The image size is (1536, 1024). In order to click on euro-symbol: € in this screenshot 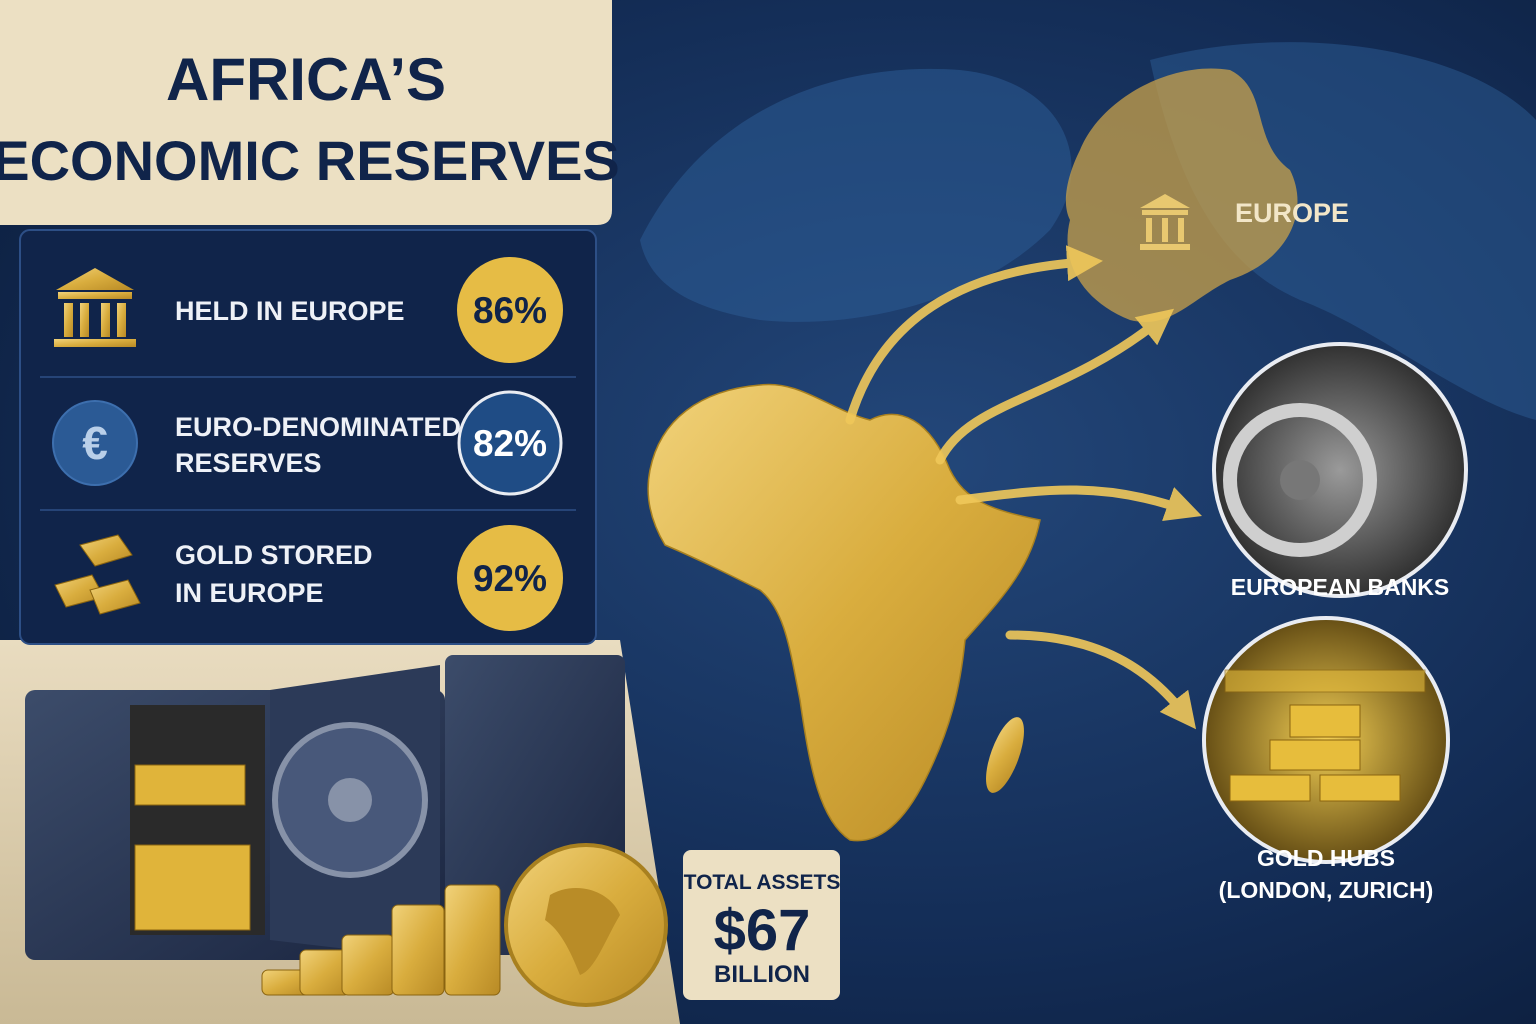, I will do `click(95, 443)`.